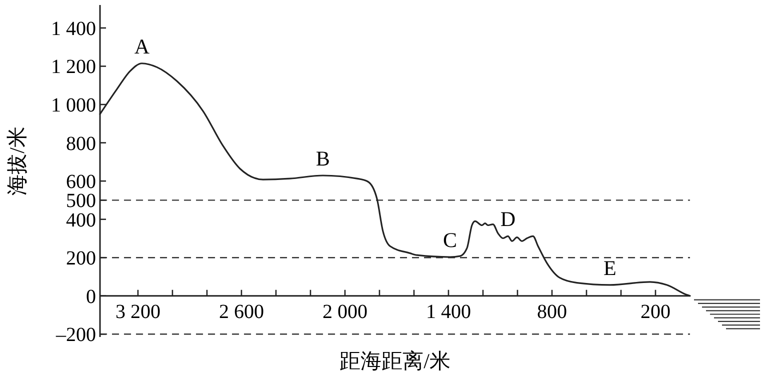  What do you see at coordinates (345, 311) in the screenshot?
I see `x-tick-label: 2 000` at bounding box center [345, 311].